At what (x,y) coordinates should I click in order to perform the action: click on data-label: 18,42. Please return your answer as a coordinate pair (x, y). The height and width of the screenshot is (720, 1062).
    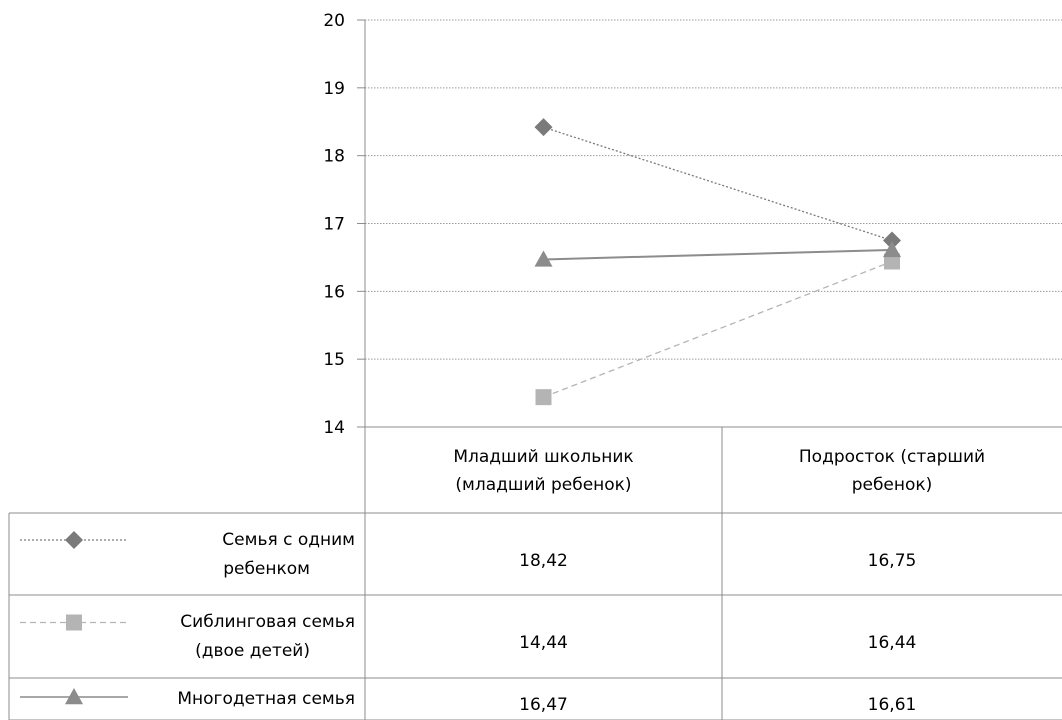
    Looking at the image, I should click on (543, 561).